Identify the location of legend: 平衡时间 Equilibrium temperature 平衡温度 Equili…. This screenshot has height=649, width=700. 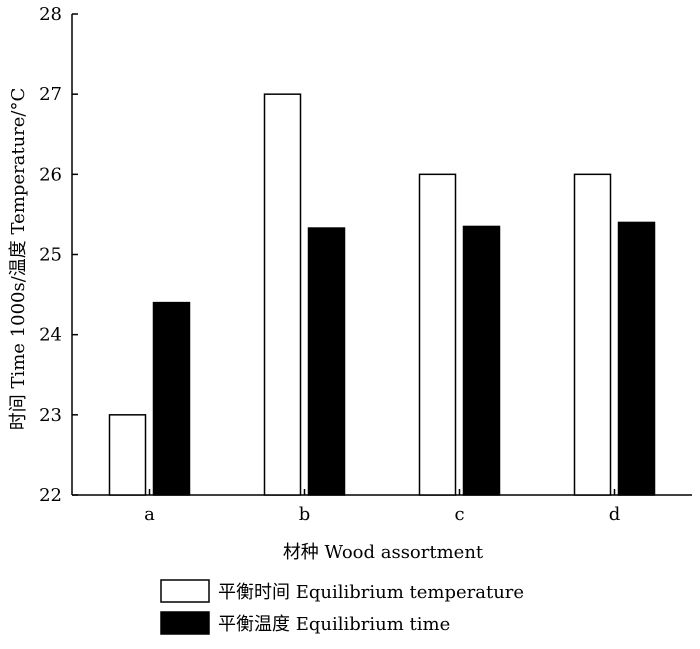
(342, 607).